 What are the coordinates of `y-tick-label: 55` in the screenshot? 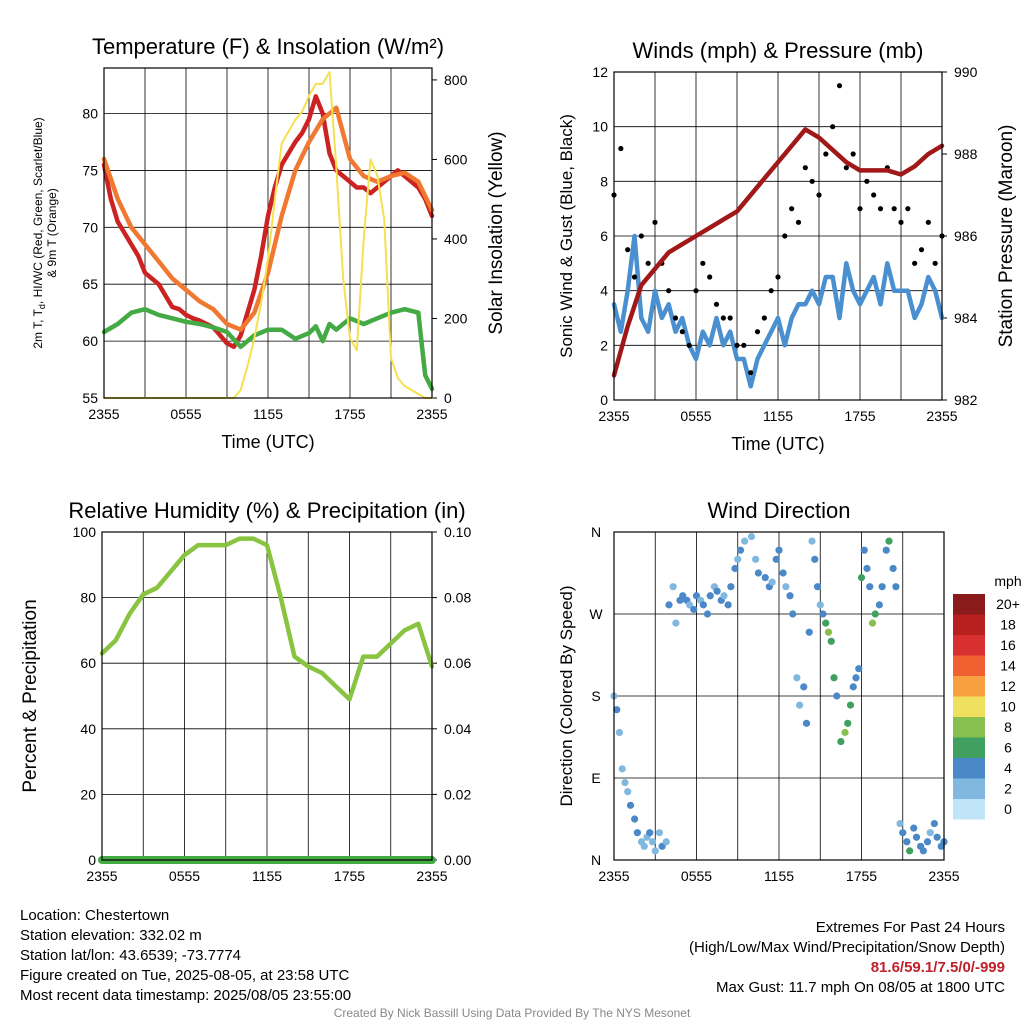 It's located at (90, 398).